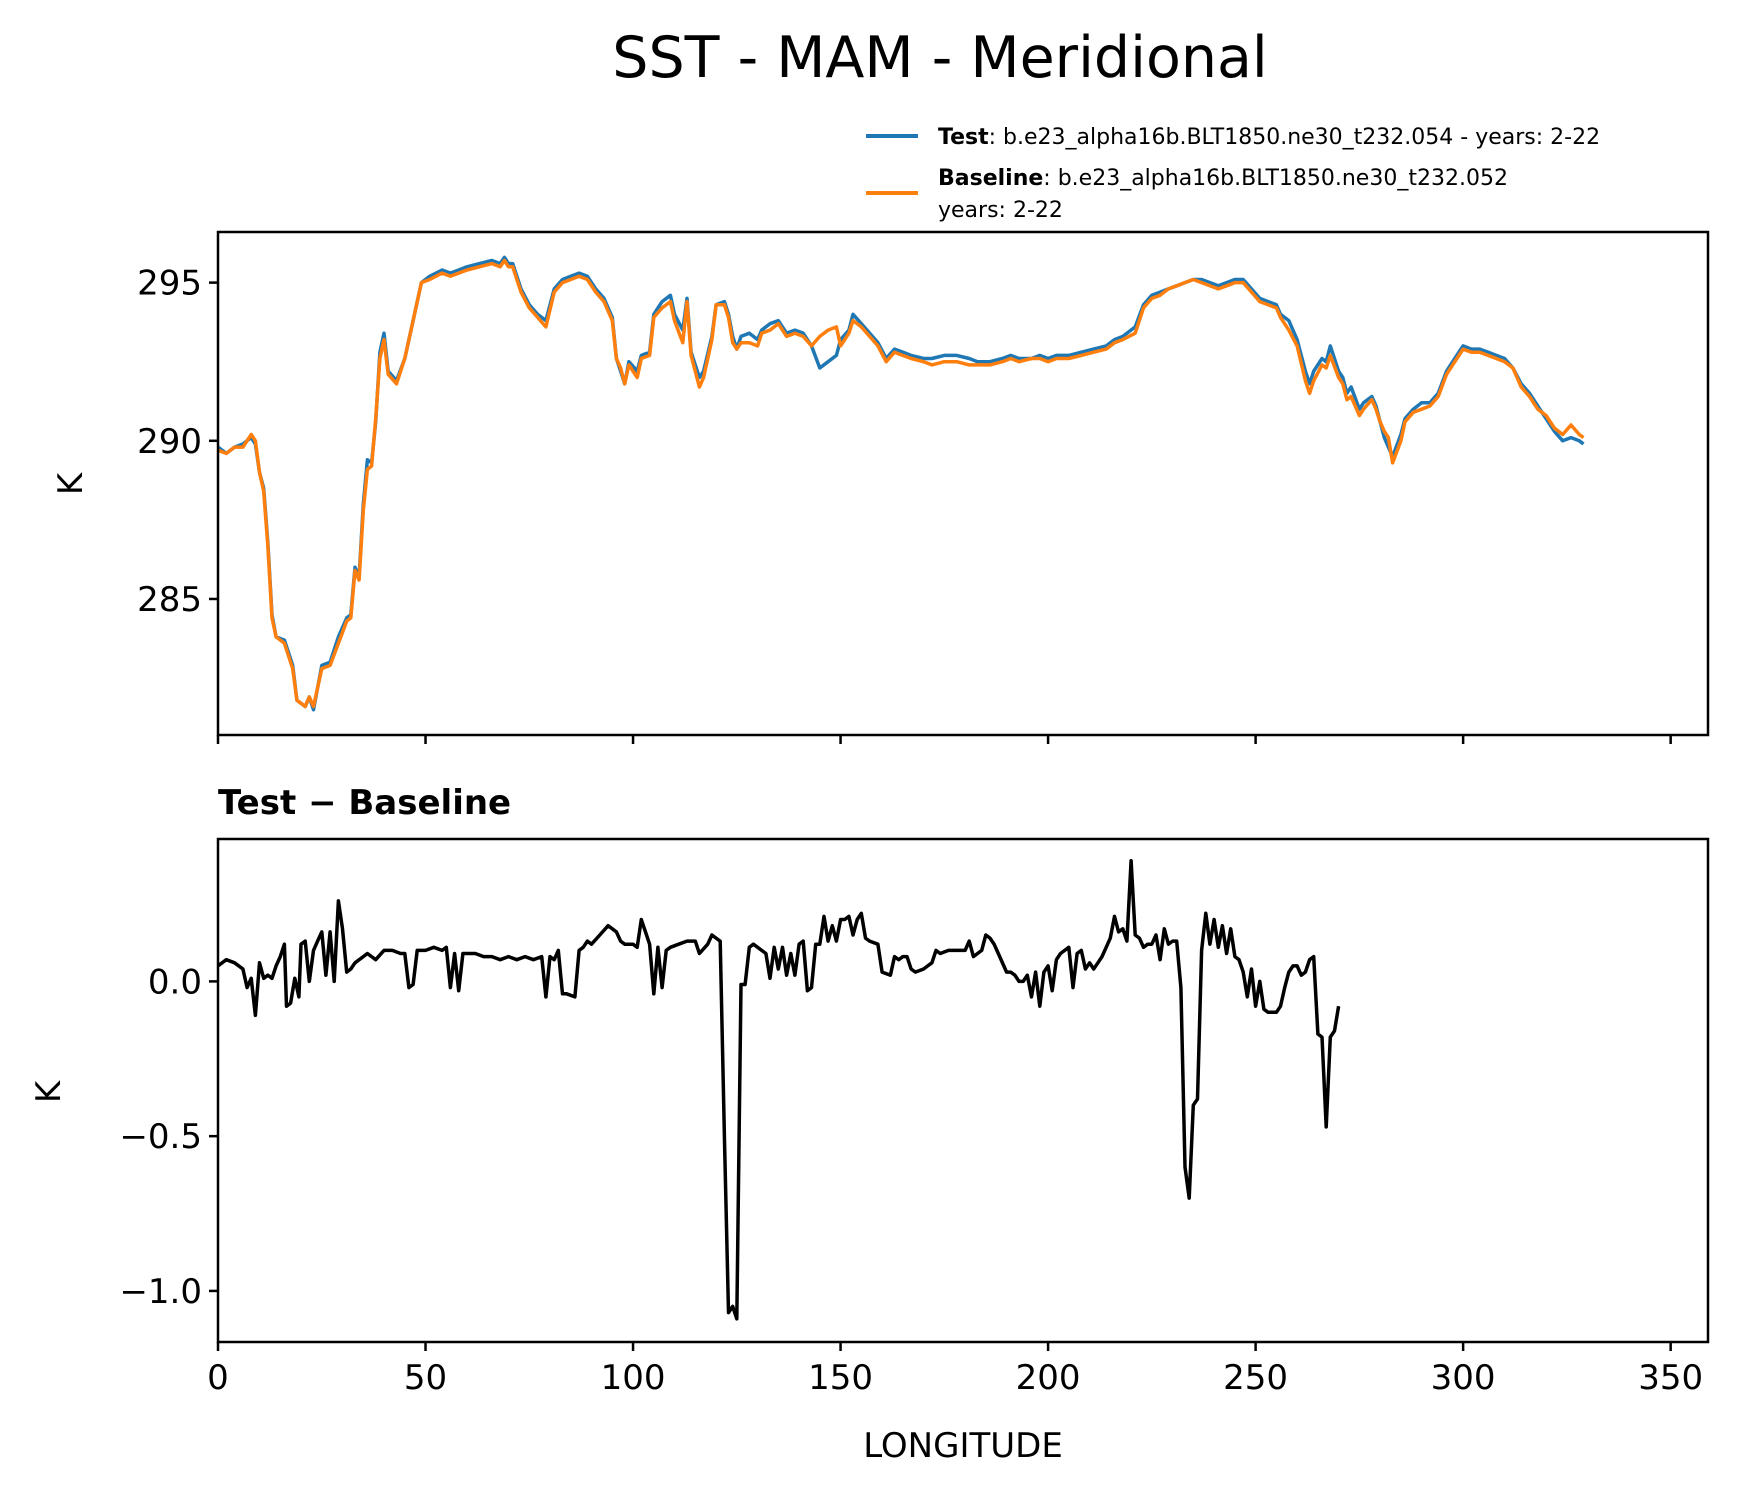  What do you see at coordinates (71, 483) in the screenshot?
I see `top-y-label: K` at bounding box center [71, 483].